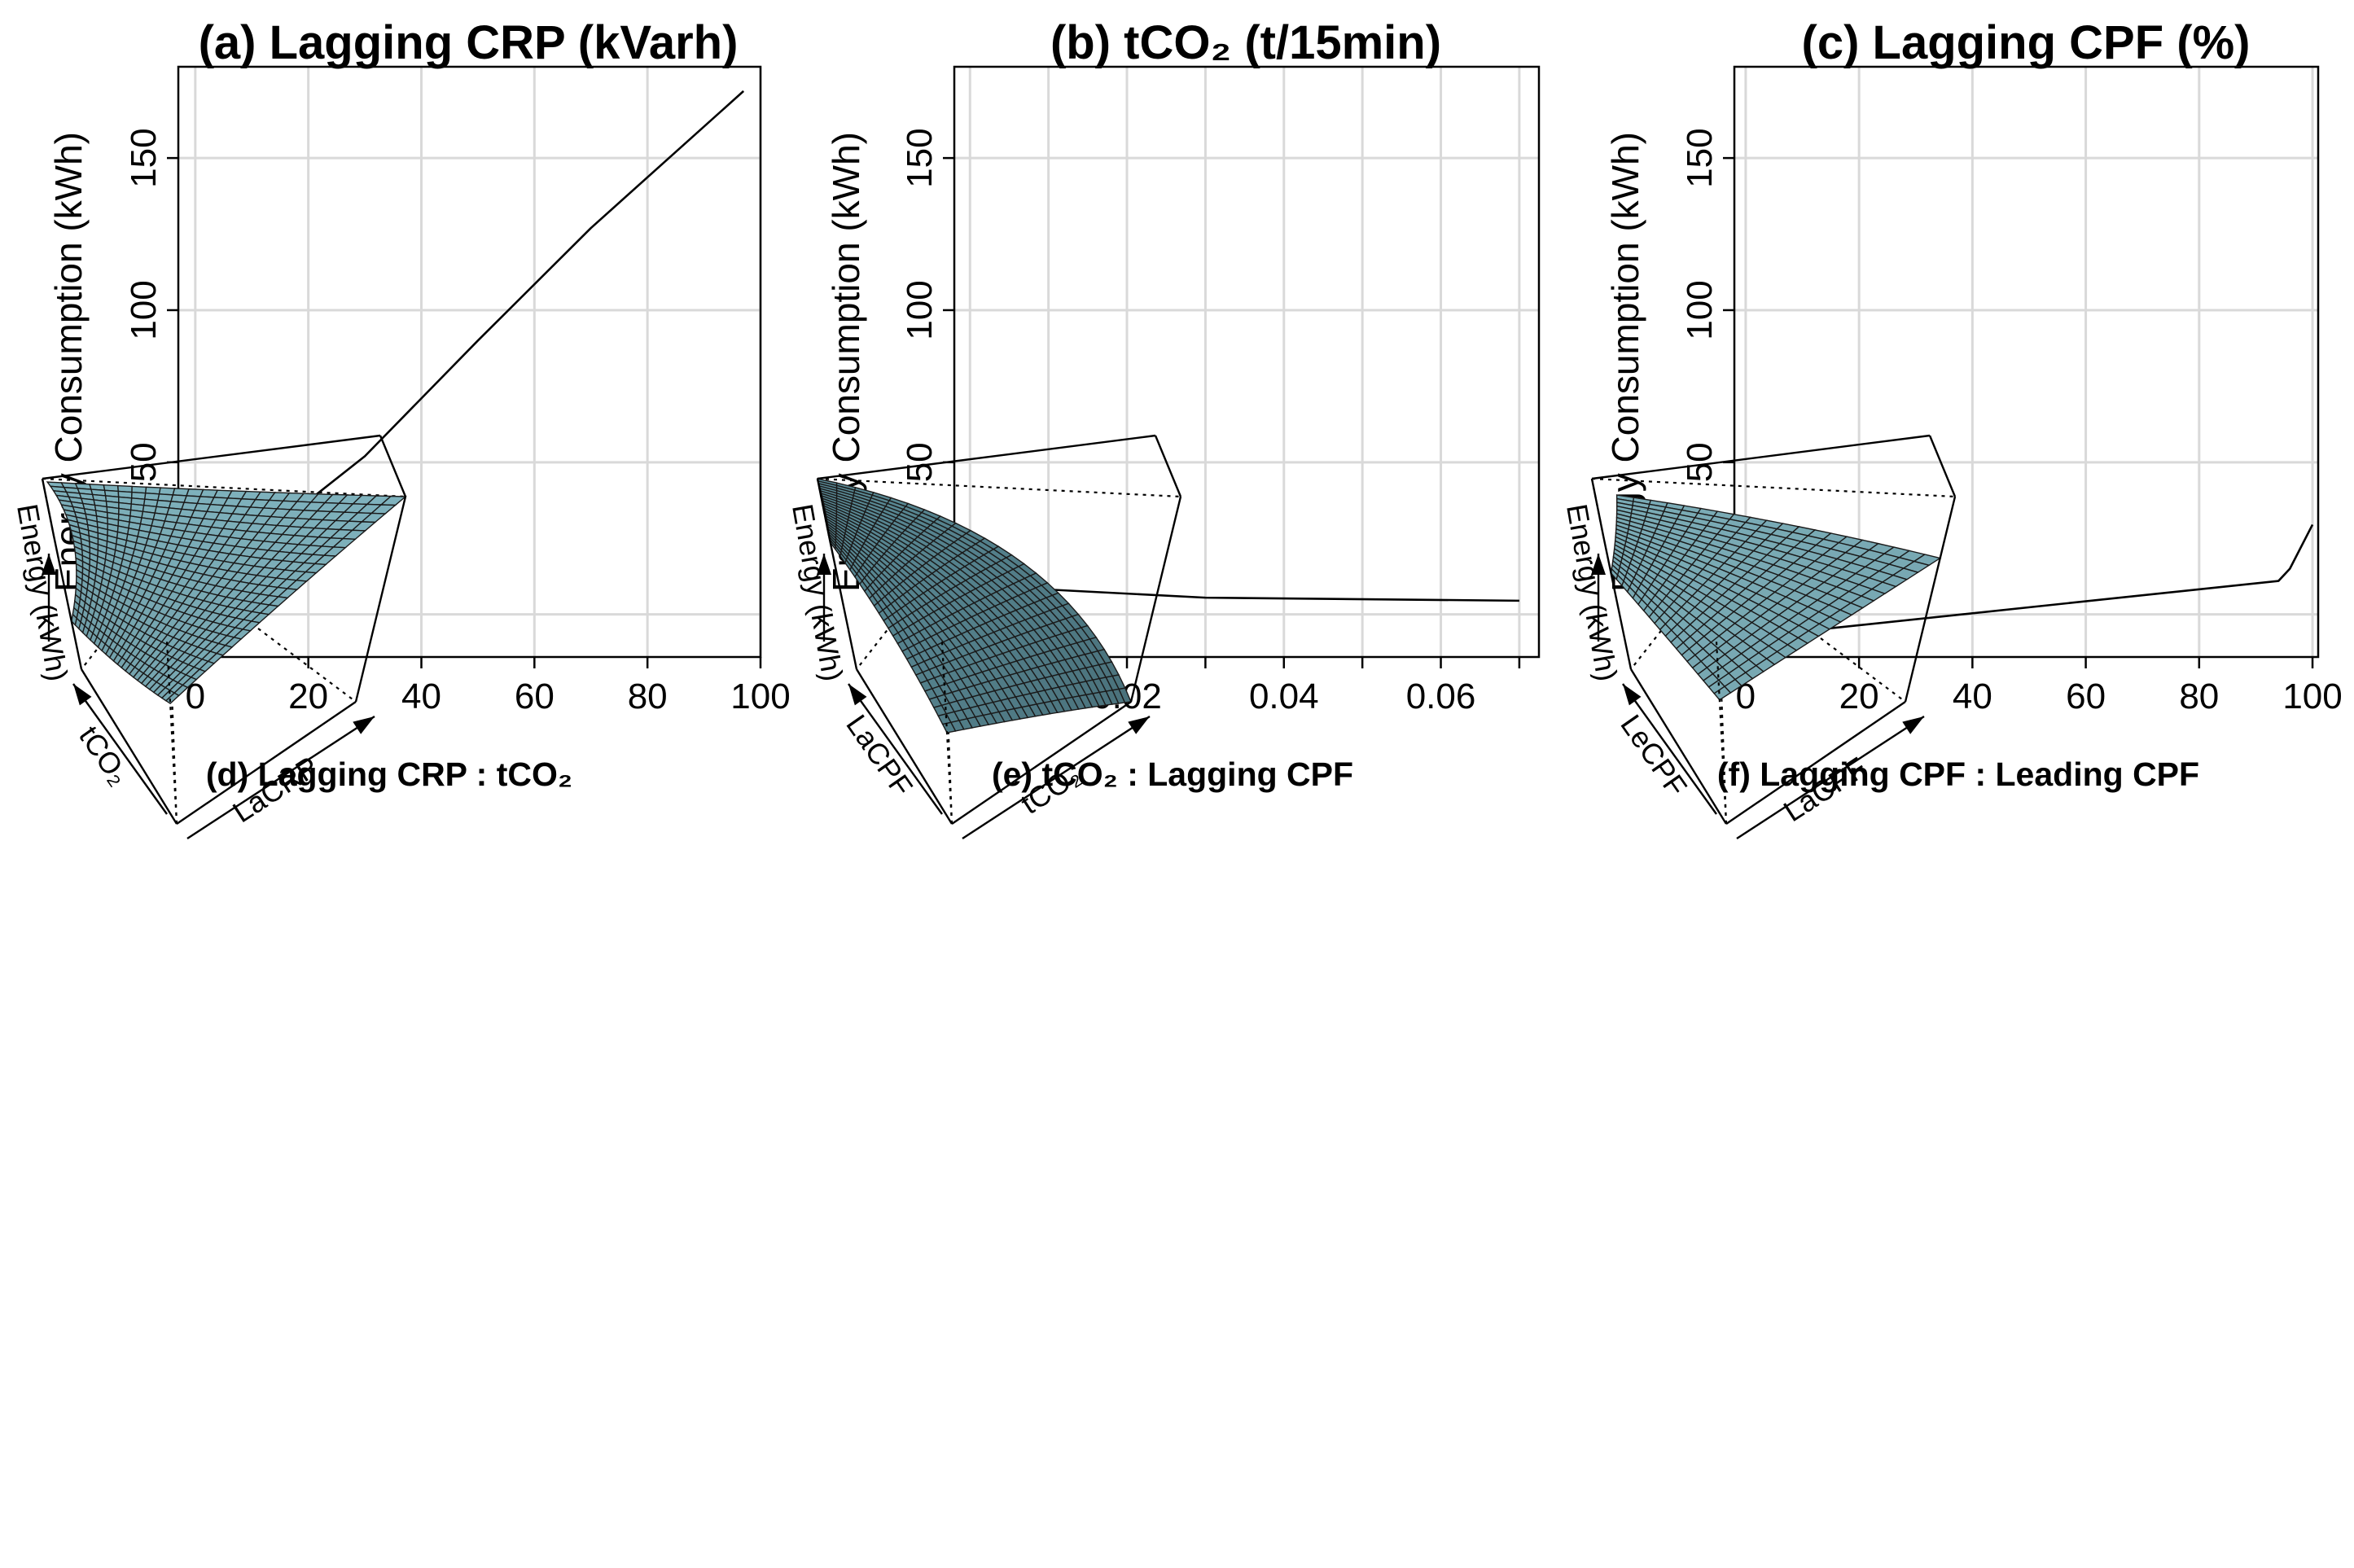 Image resolution: width=2354 pixels, height=1568 pixels. I want to click on chart-title: (e) tCO₂ : Lagging CPF, so click(1173, 775).